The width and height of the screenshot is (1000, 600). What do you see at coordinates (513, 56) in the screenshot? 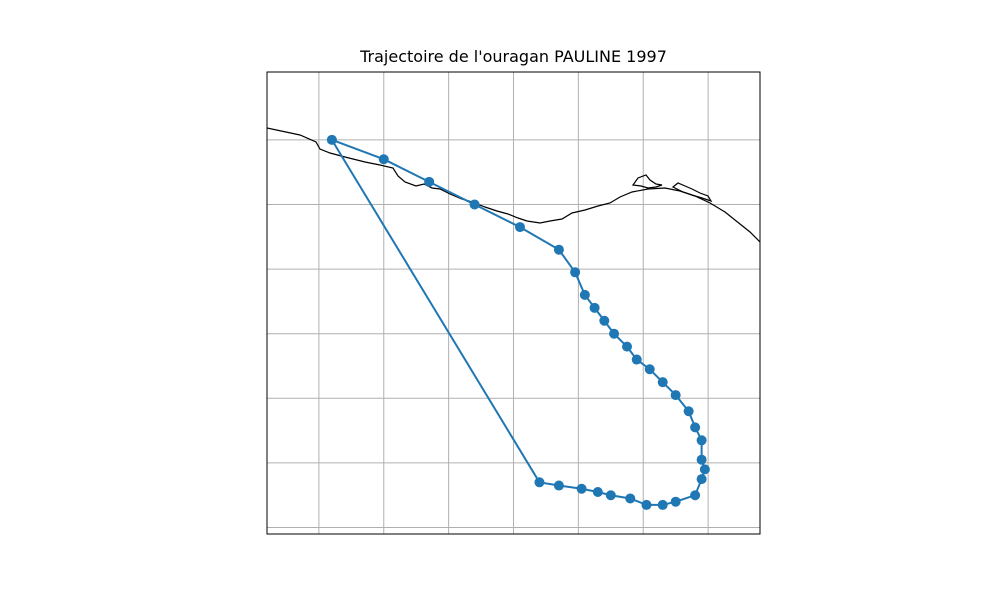
I see `chart-title: Trajectoire de l'ouragan PAULINE 1997` at bounding box center [513, 56].